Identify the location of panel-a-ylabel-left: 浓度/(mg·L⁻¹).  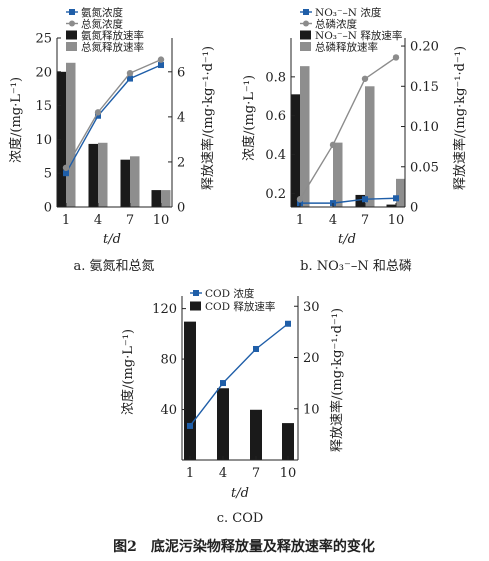
(16, 120).